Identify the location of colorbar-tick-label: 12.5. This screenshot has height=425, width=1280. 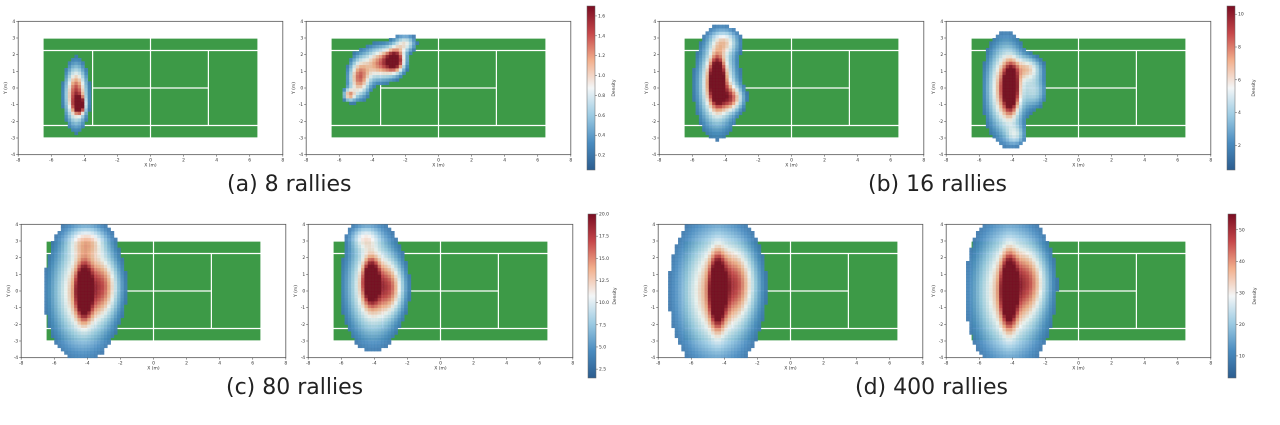
(604, 281).